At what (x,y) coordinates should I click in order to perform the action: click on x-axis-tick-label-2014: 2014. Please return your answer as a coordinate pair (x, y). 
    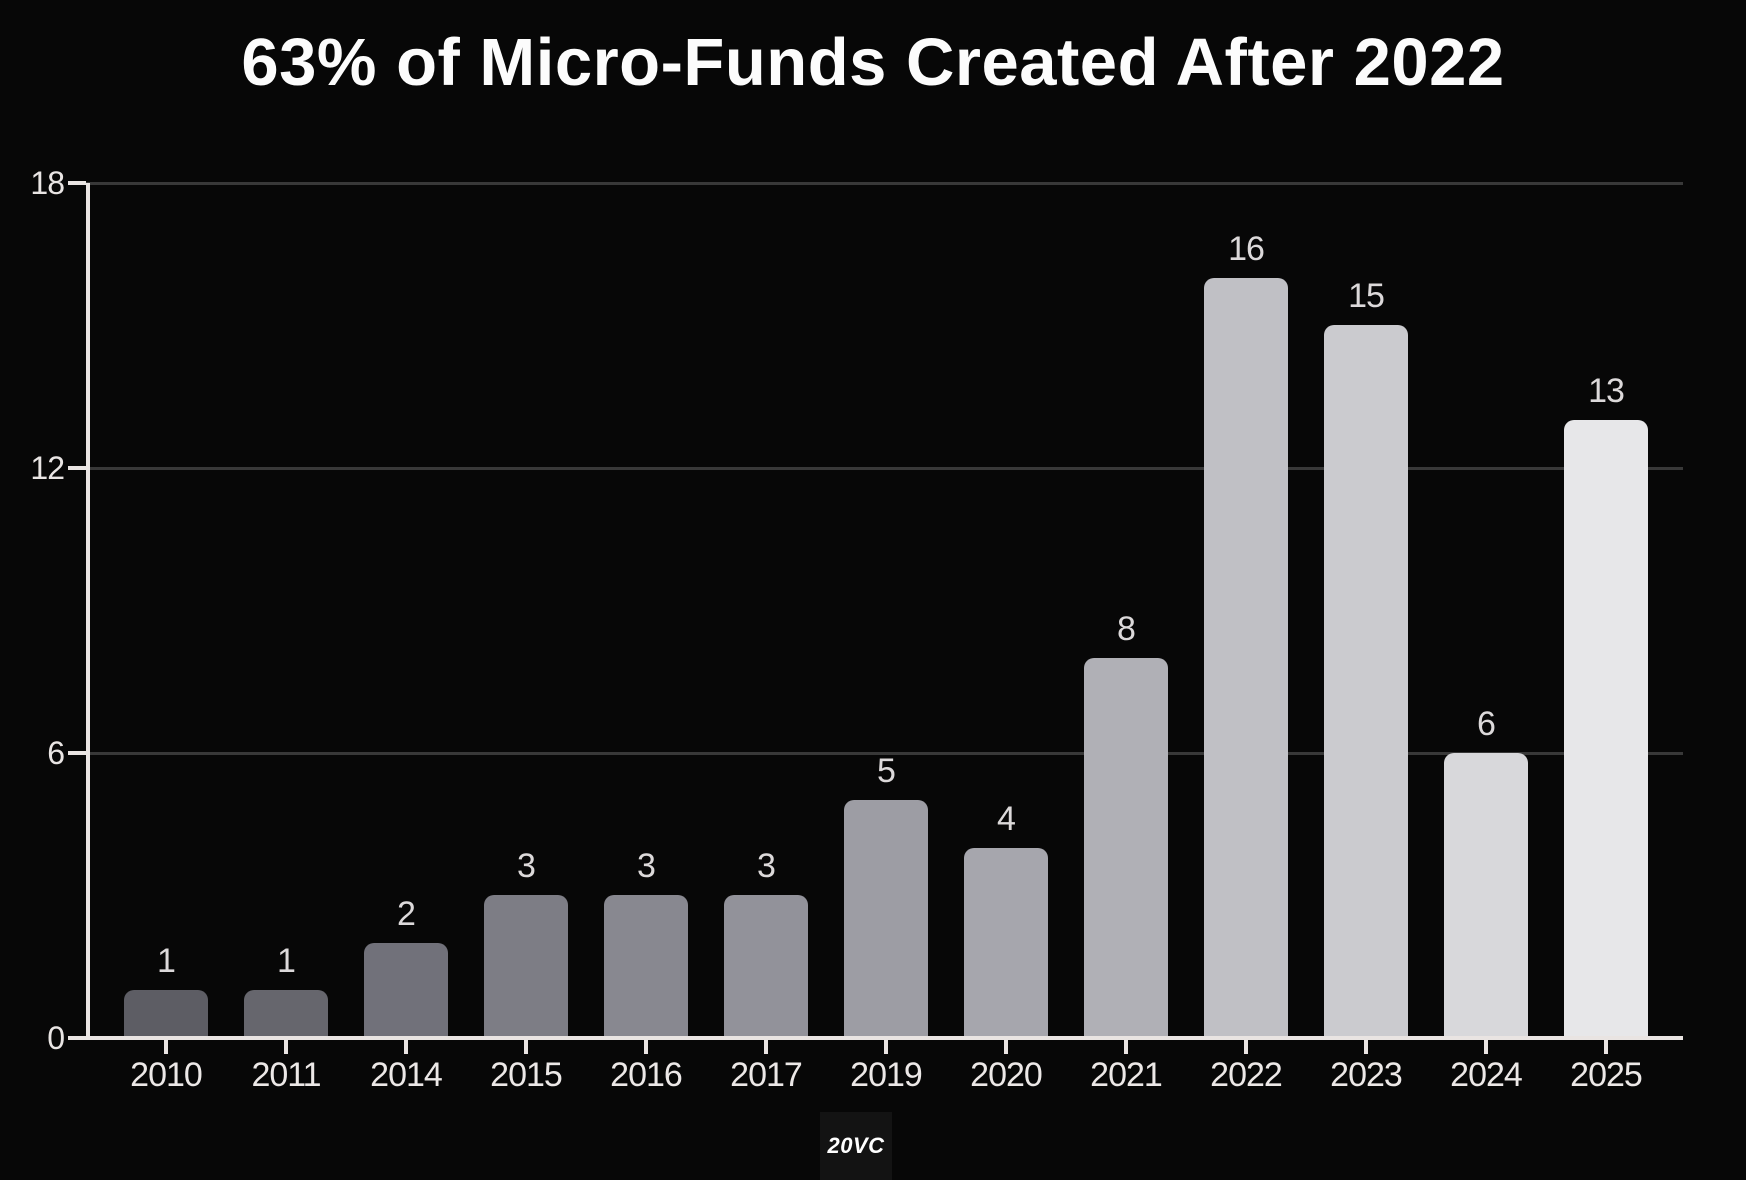
    Looking at the image, I should click on (406, 1075).